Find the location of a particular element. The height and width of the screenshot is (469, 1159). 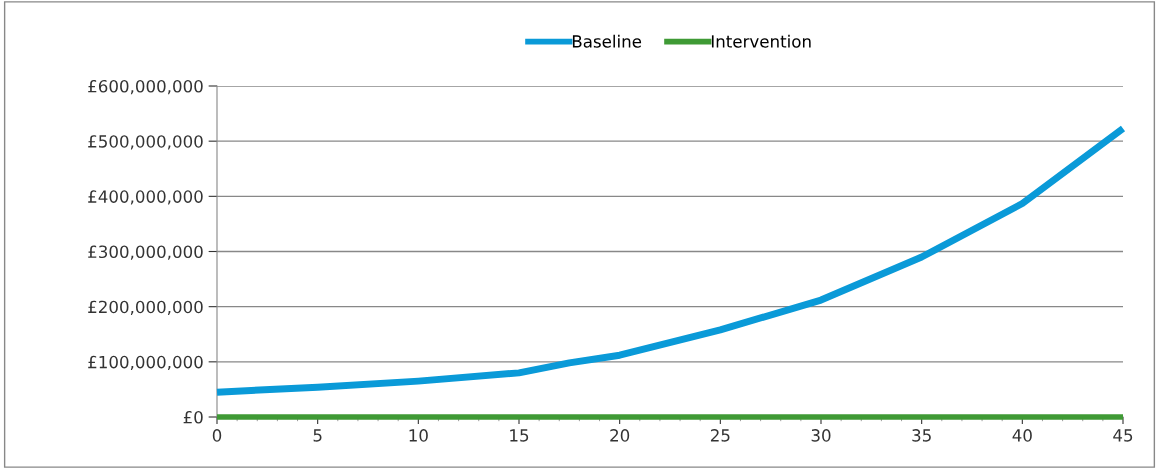

legend-label: Intervention is located at coordinates (761, 41).